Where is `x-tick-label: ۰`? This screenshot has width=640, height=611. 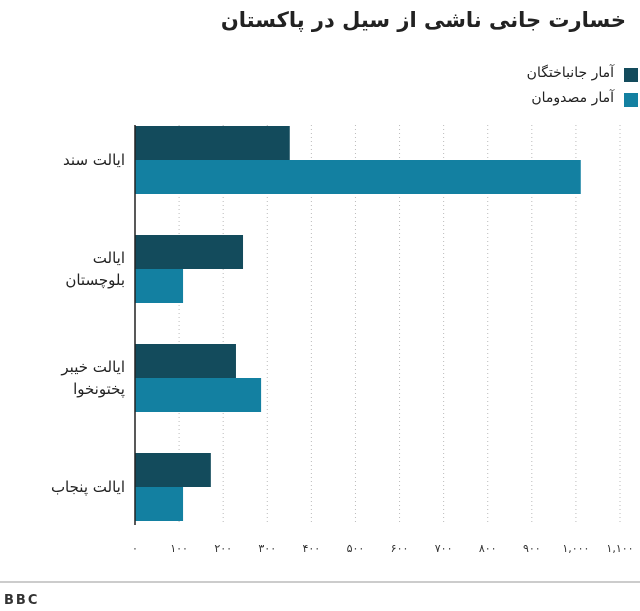 x-tick-label: ۰ is located at coordinates (135, 548).